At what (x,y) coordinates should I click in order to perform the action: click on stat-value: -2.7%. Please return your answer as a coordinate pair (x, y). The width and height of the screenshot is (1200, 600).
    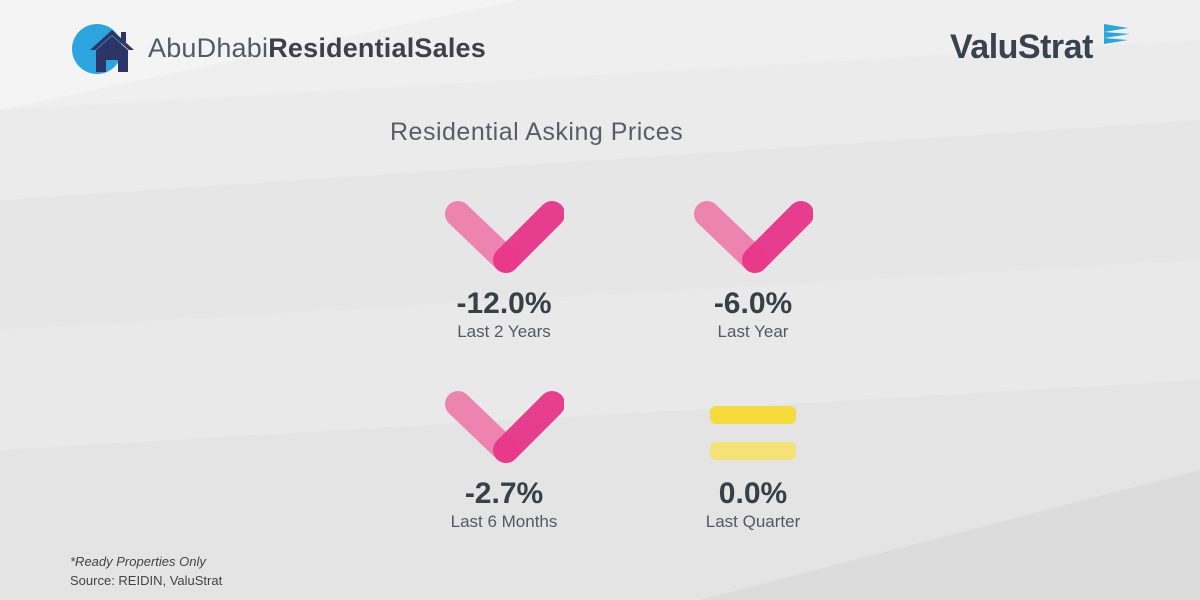
    Looking at the image, I should click on (504, 493).